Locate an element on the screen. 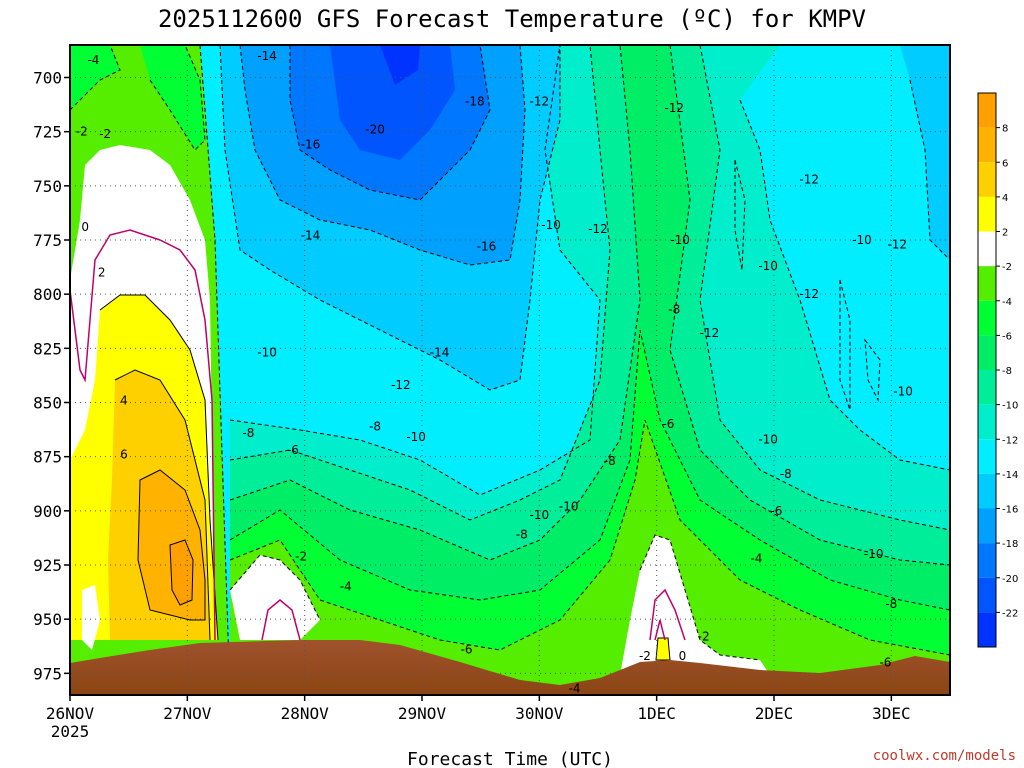  y-tick-label: 900 is located at coordinates (47, 511).